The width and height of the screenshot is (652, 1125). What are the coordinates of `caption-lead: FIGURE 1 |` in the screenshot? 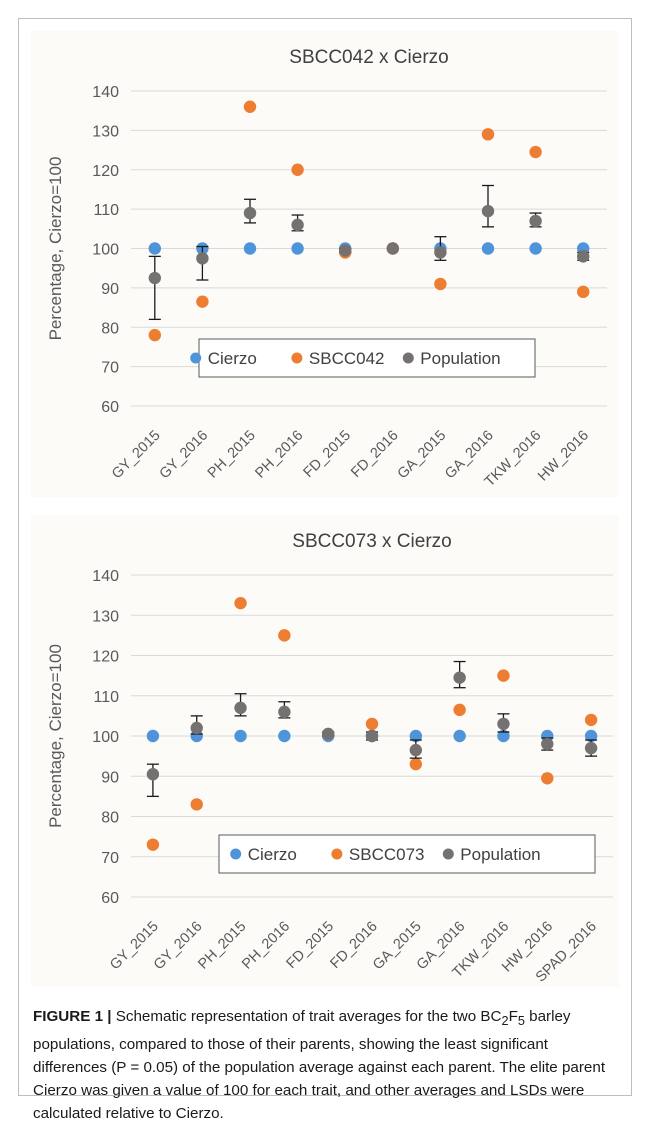 It's located at (72, 1016).